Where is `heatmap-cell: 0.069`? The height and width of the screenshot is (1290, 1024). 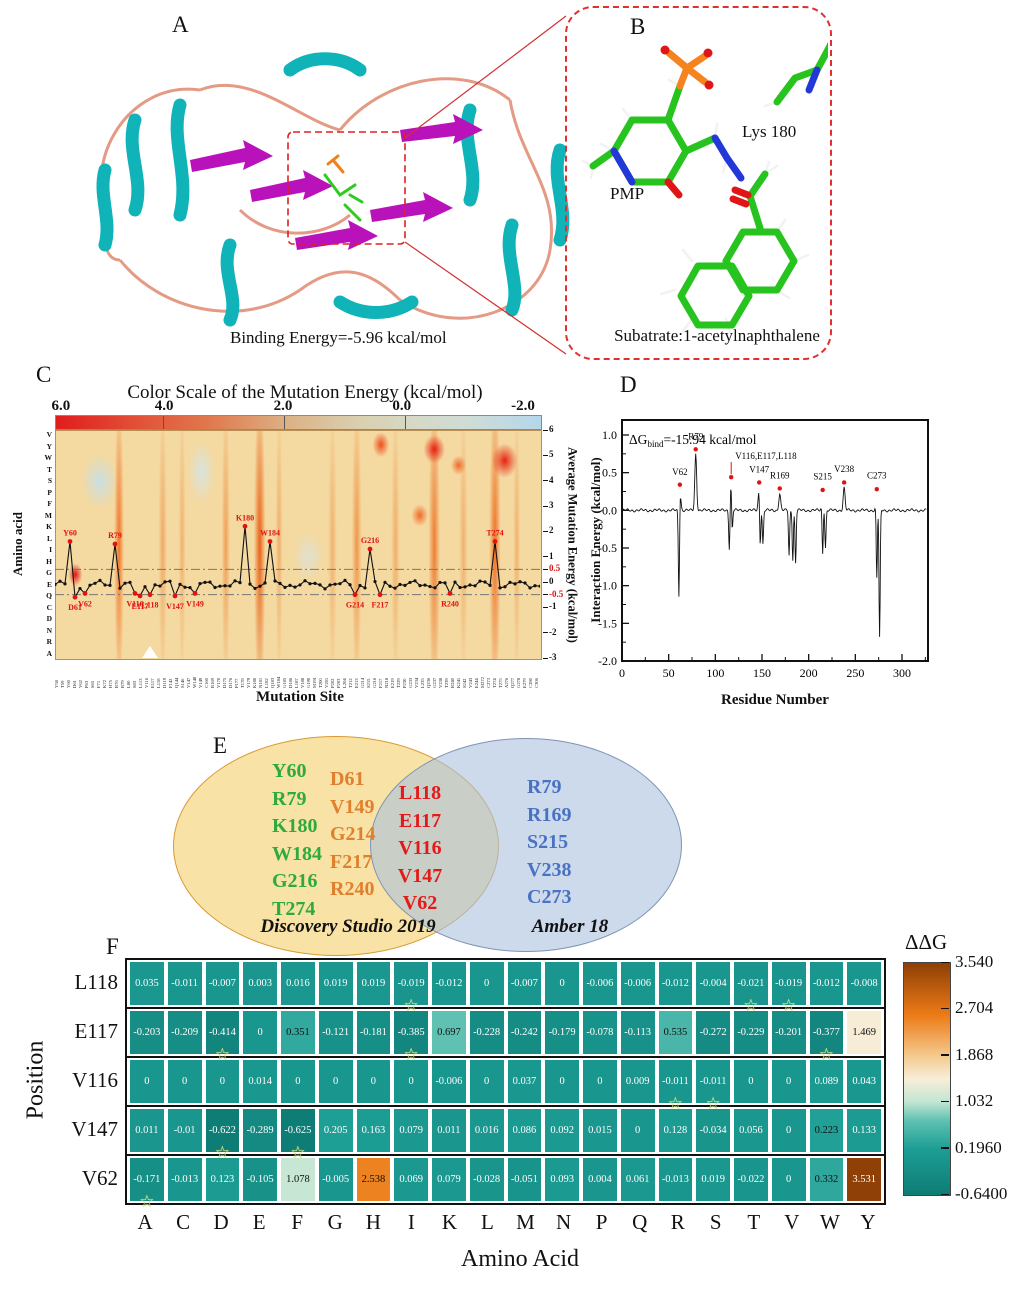 heatmap-cell: 0.069 is located at coordinates (411, 1179).